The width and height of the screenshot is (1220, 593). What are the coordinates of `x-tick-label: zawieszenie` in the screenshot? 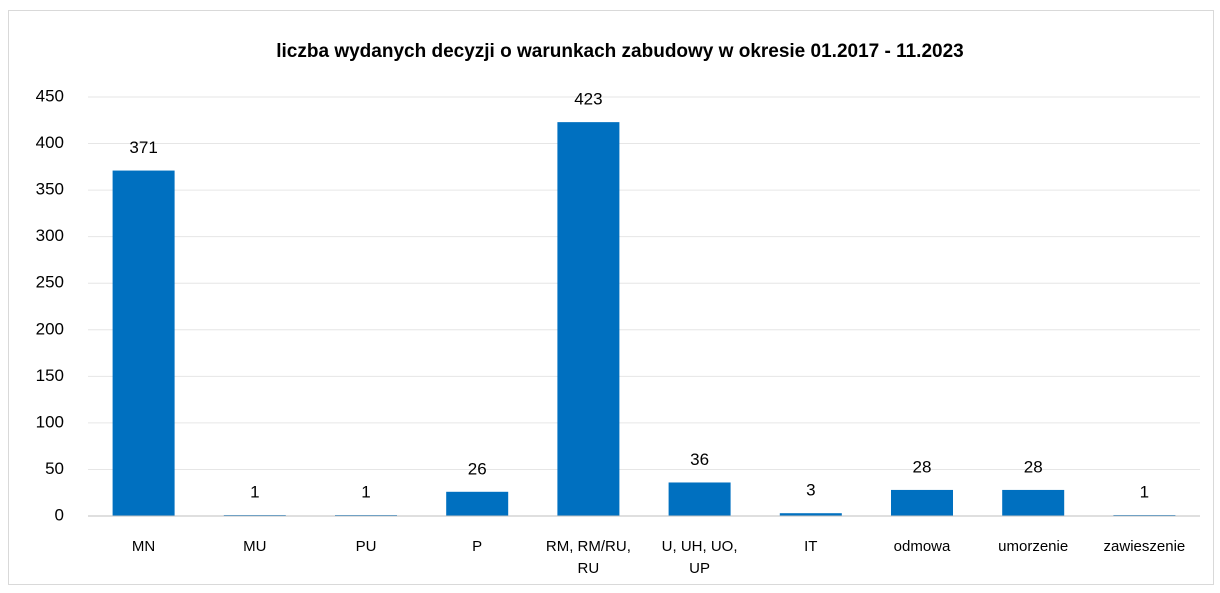 It's located at (1144, 546).